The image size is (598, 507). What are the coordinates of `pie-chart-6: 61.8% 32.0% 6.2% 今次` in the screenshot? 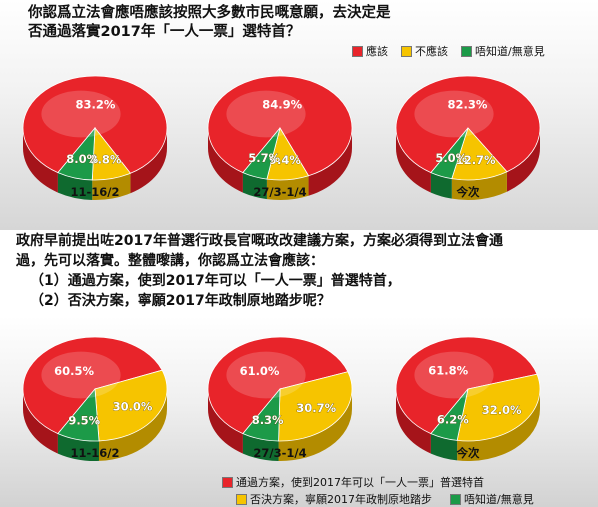 It's located at (468, 398).